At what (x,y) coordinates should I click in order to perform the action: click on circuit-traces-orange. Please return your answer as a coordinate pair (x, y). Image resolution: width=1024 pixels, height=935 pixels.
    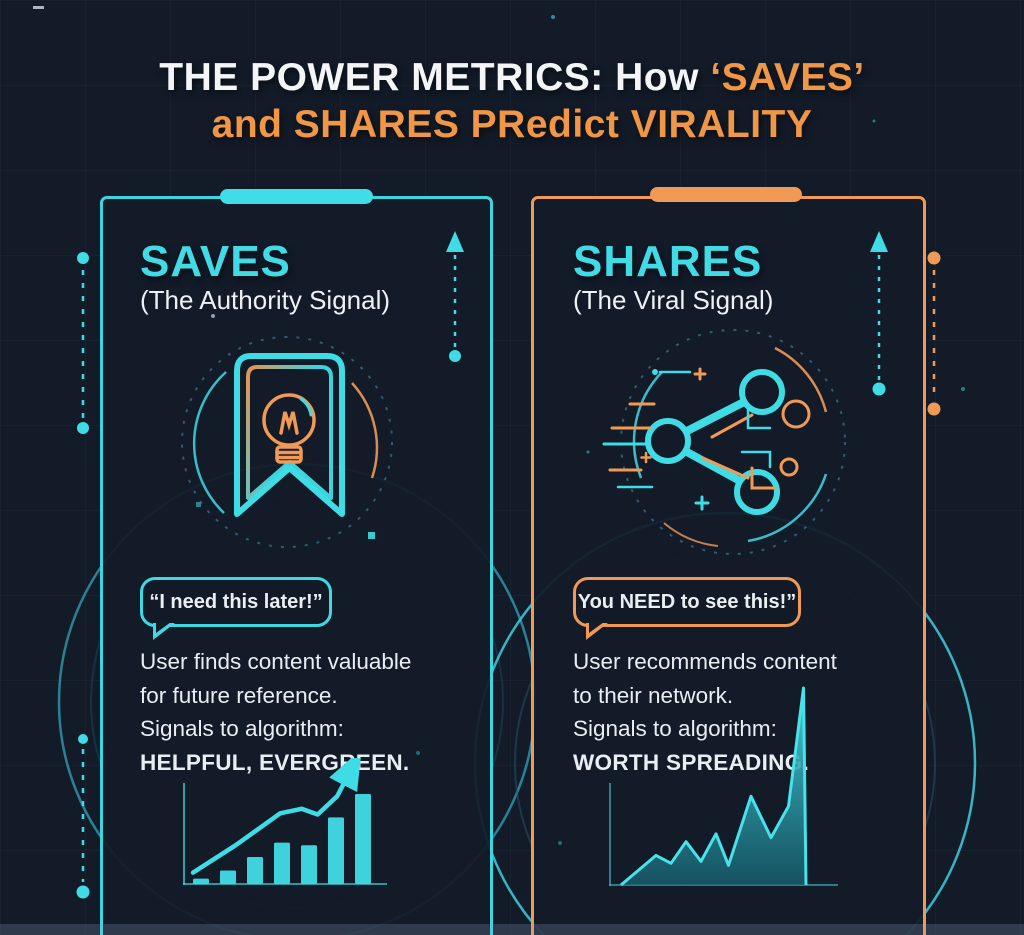
    Looking at the image, I should click on (709, 428).